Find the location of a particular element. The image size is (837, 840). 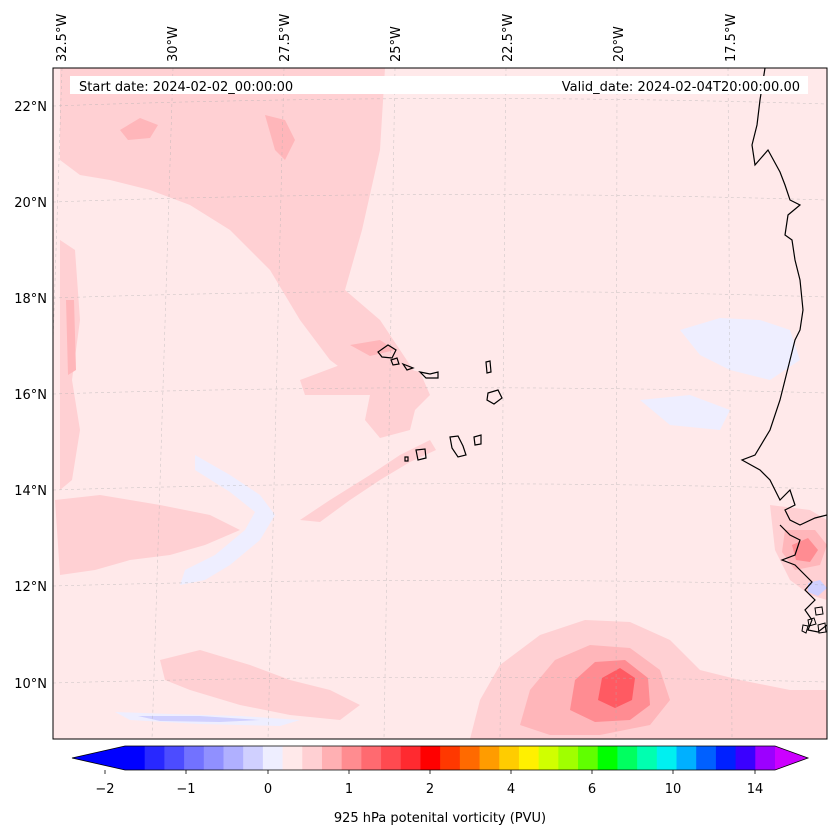

island-sao-nicolau is located at coordinates (408, 366).